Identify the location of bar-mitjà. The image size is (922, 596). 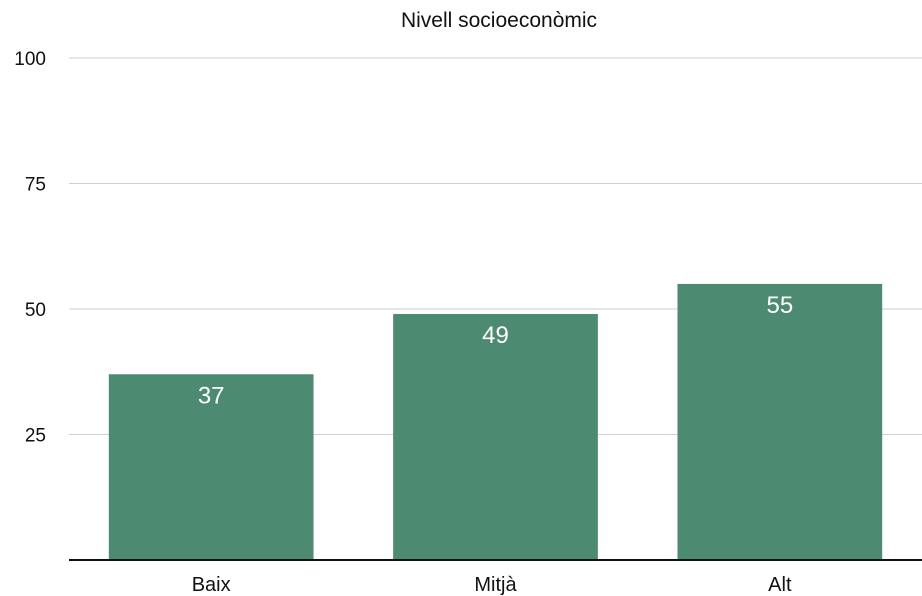
(495, 437).